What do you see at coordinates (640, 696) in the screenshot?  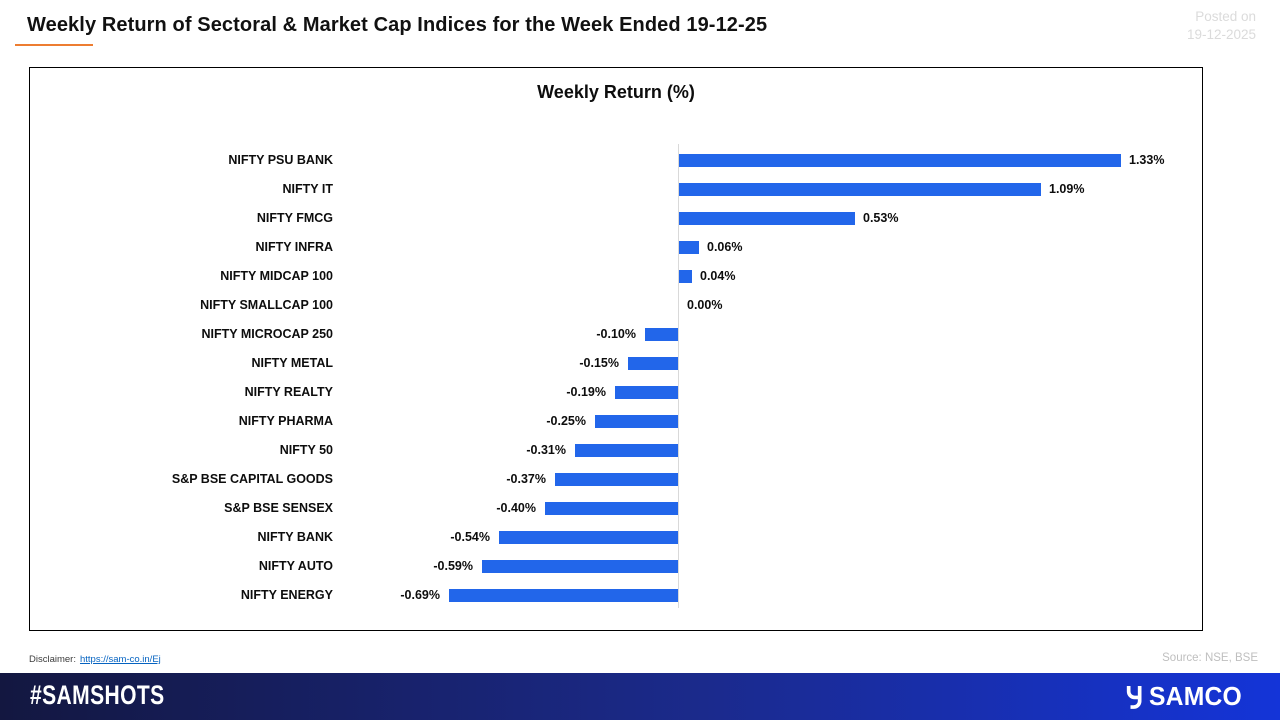 I see `footer-brand-bar: #SAMSHOTS SAMCO` at bounding box center [640, 696].